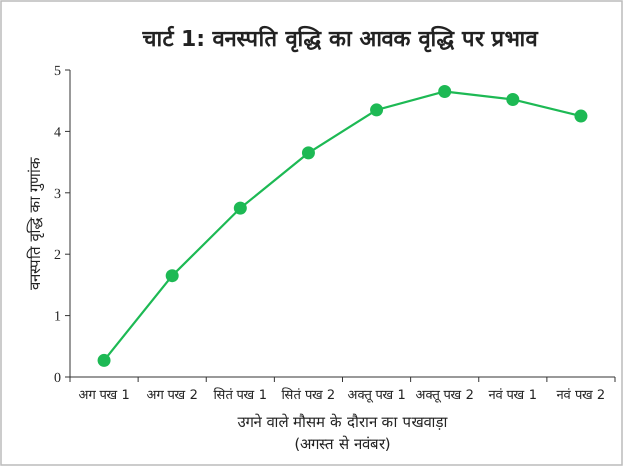 This screenshot has height=466, width=623. Describe the element at coordinates (104, 395) in the screenshot. I see `x-tick-label: अग पख 1` at that location.